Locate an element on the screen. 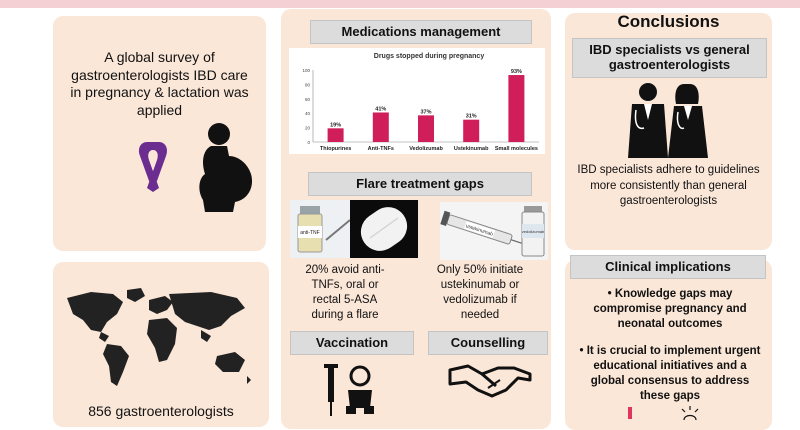 This screenshot has height=430, width=800. clinical-header: Clinical implications is located at coordinates (668, 267).